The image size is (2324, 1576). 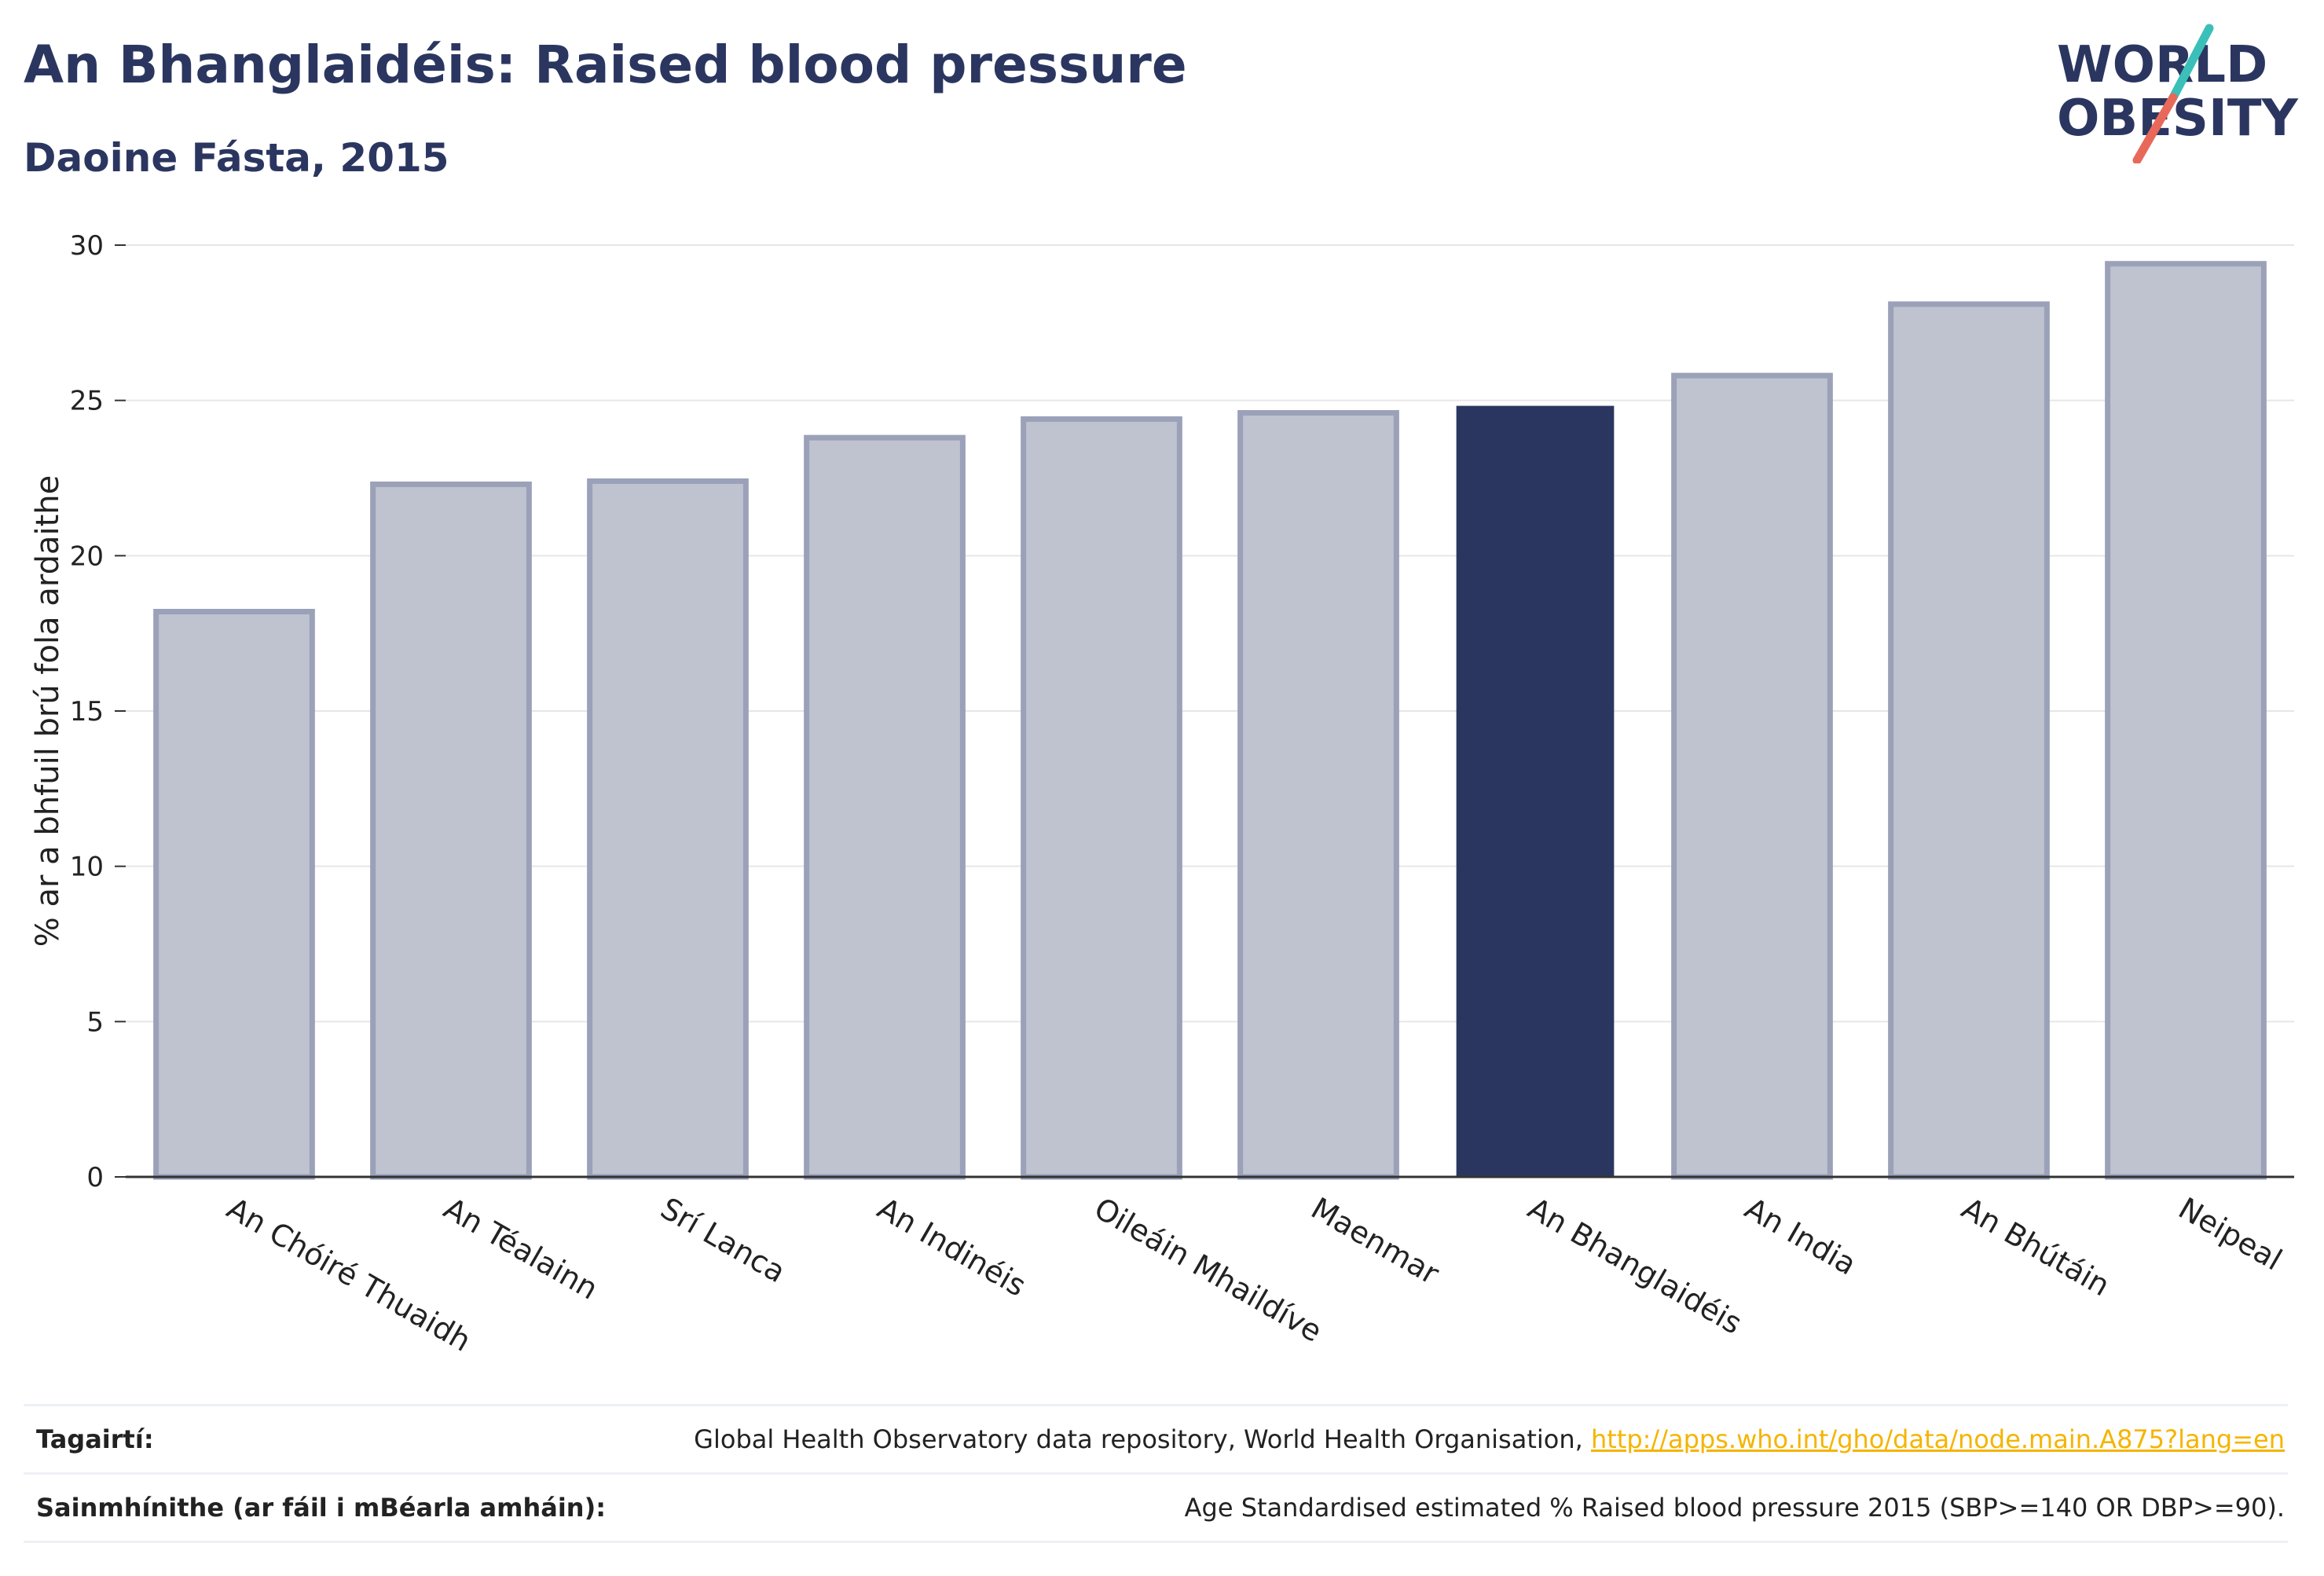 I want to click on logo-text-obesity: OBESITY, so click(x=2177, y=119).